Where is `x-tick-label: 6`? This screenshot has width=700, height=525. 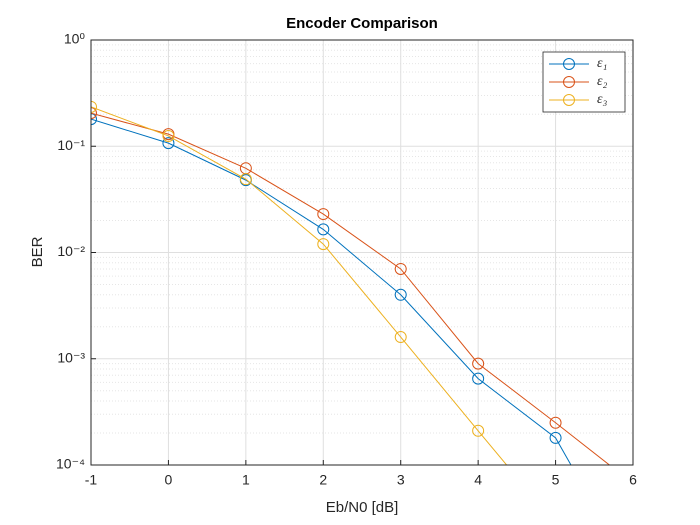 x-tick-label: 6 is located at coordinates (633, 480).